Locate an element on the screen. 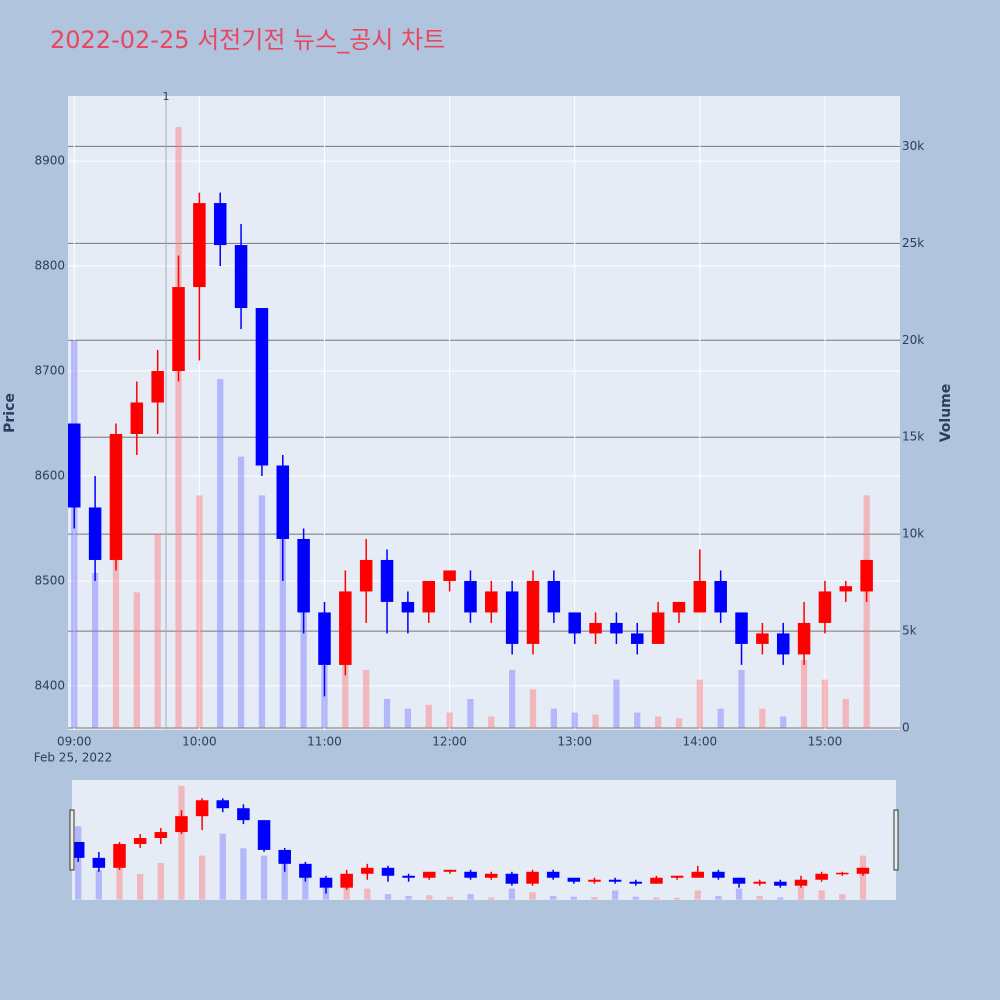 The height and width of the screenshot is (1000, 1000). x-tick-label: 10:00 is located at coordinates (199, 742).